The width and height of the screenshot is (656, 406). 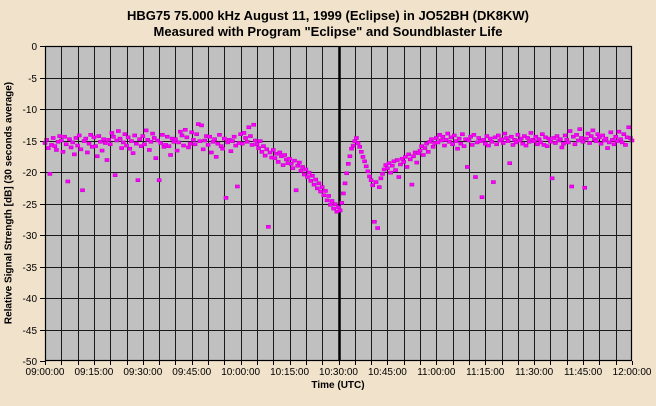 I want to click on y-tick-label: -15, so click(x=30, y=142).